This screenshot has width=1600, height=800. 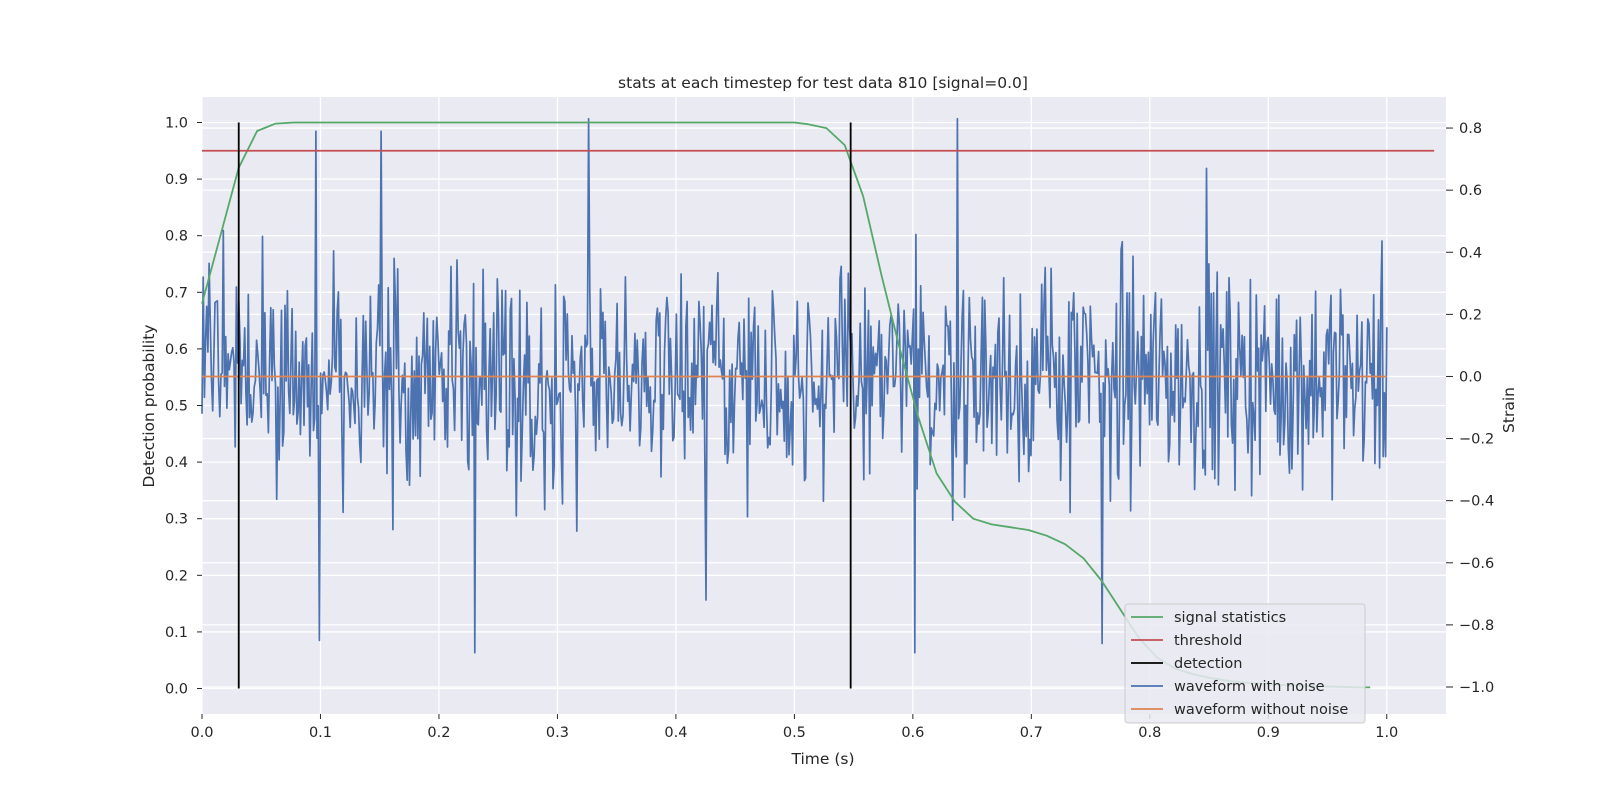 What do you see at coordinates (176, 123) in the screenshot?
I see `y-tick-label: 1.0` at bounding box center [176, 123].